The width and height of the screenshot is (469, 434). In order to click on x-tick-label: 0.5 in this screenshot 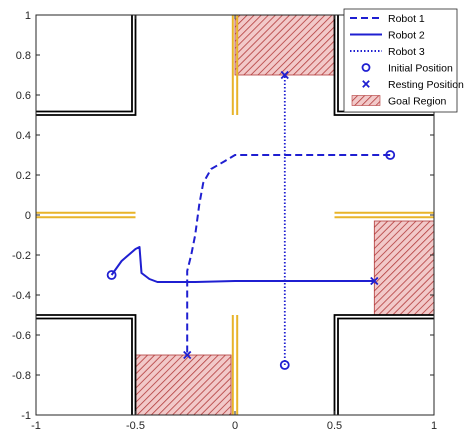, I will do `click(334, 426)`.